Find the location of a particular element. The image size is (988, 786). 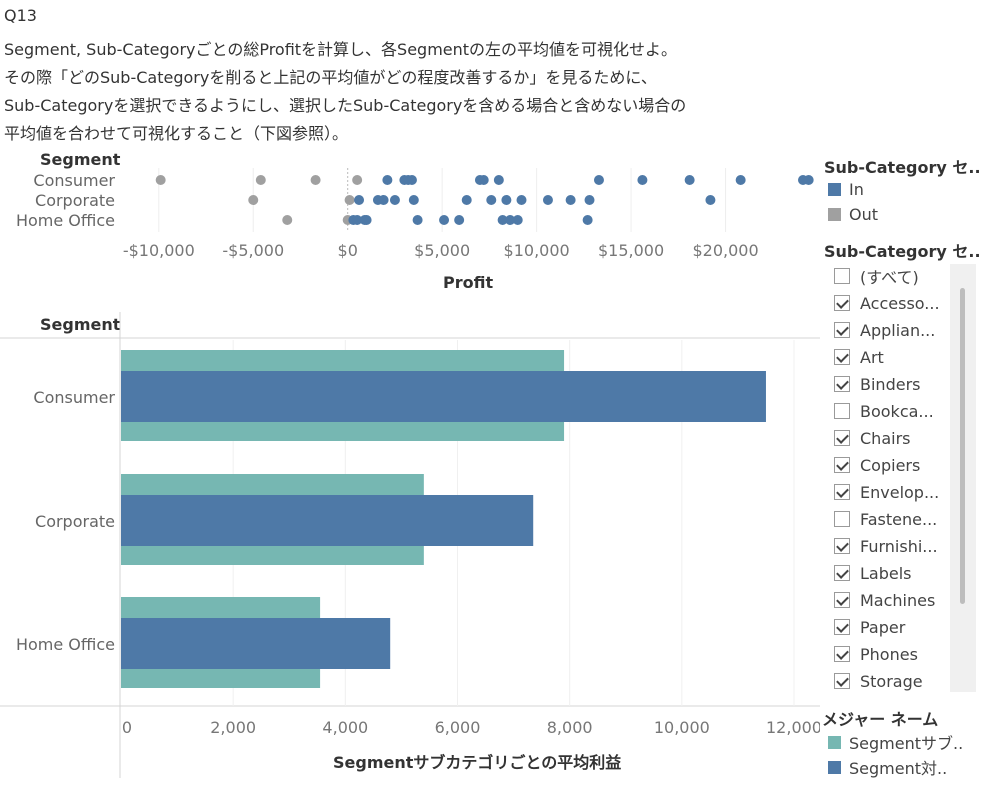

scatter-x-tick-label: $0 is located at coordinates (348, 250).